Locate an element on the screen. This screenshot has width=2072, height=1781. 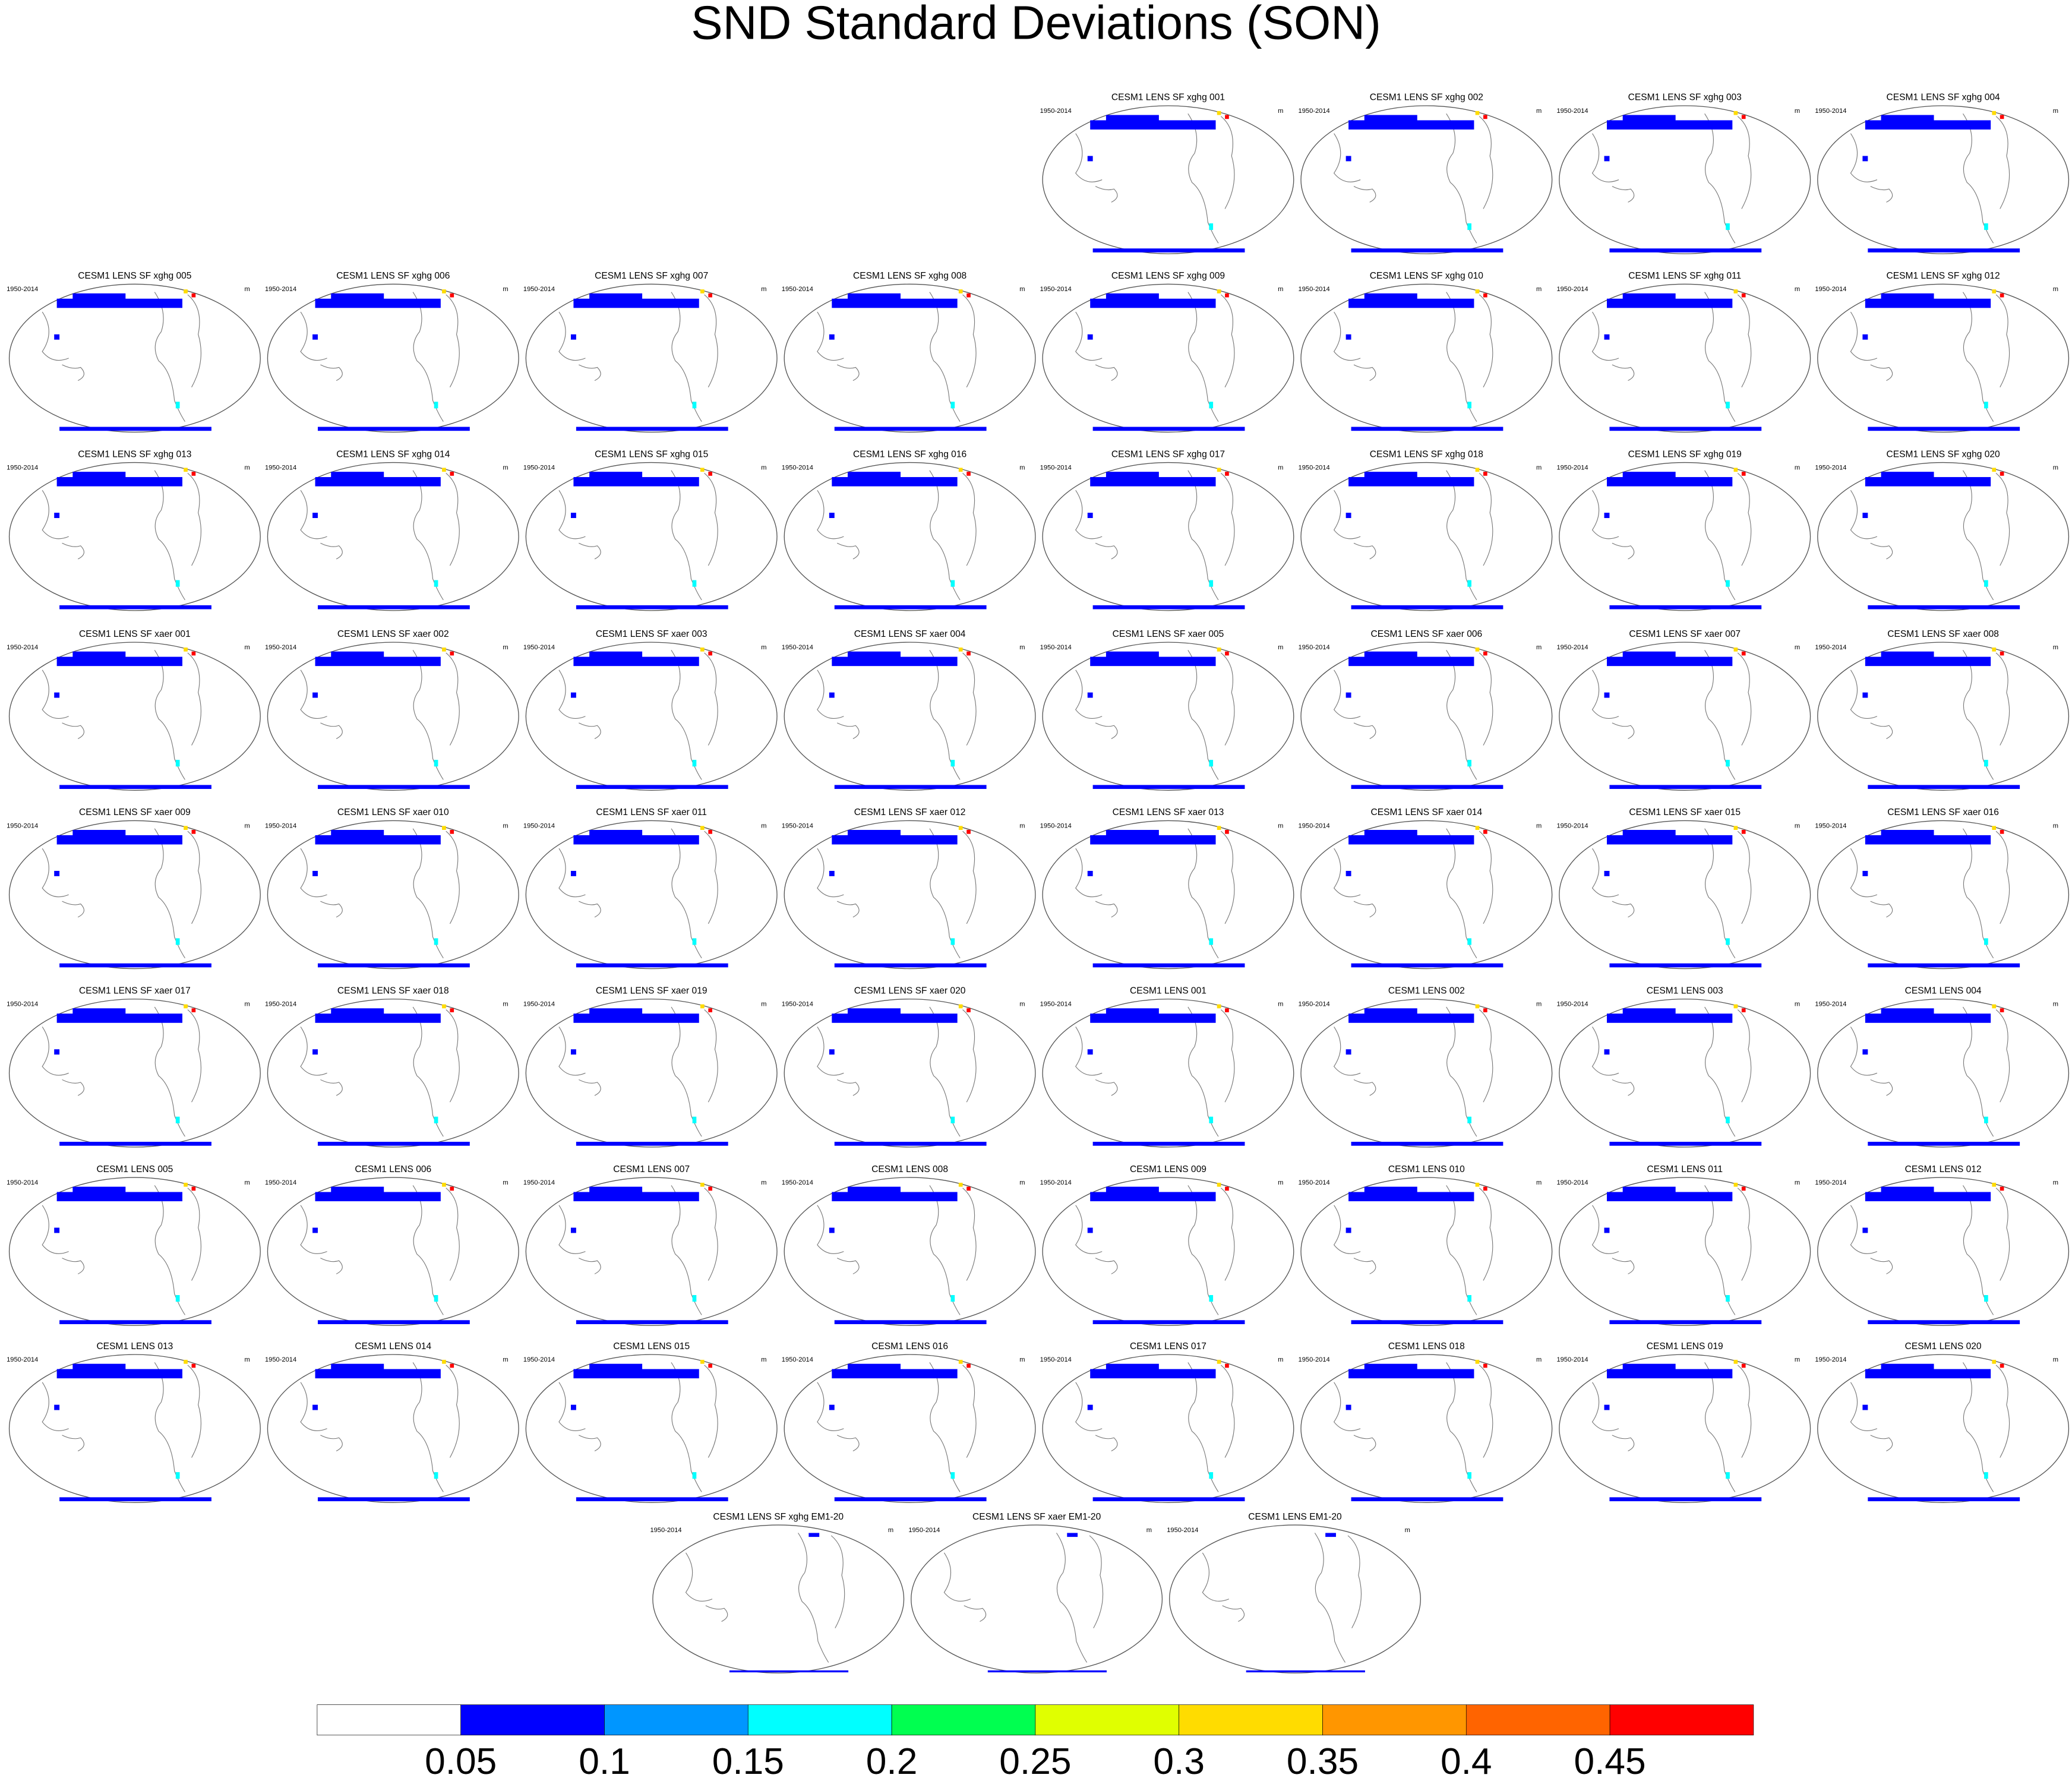
map-panel: CESM1 LENS SF xghg 015 1950-2014 m is located at coordinates (650, 530).